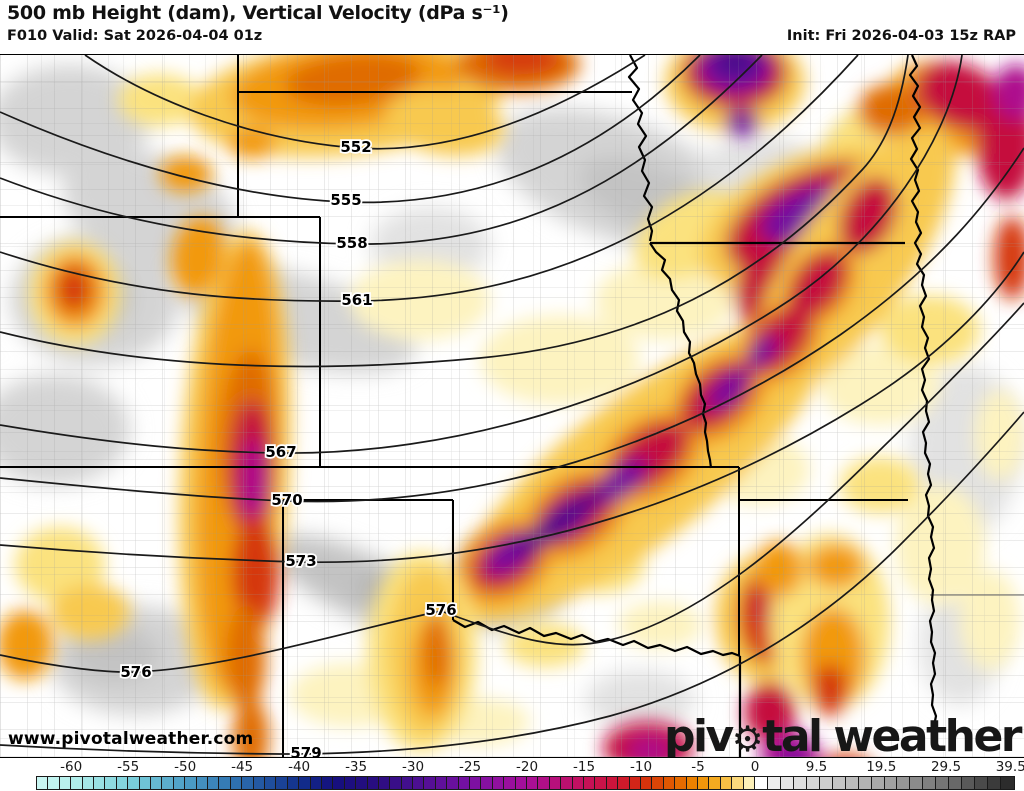  I want to click on colorbar-tick: -55, so click(128, 767).